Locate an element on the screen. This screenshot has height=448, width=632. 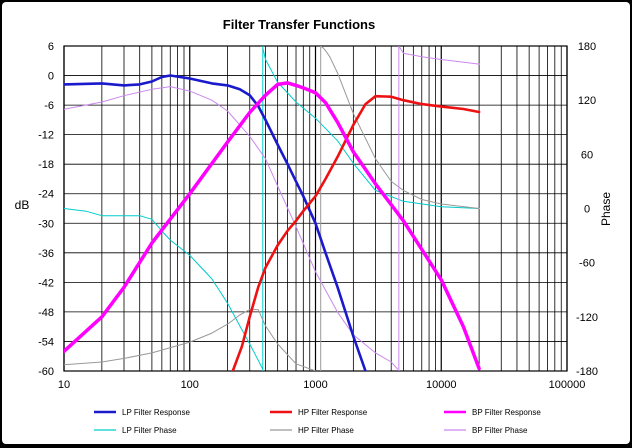
hp-filter-response-legend-label: HP Filter Response is located at coordinates (333, 412).